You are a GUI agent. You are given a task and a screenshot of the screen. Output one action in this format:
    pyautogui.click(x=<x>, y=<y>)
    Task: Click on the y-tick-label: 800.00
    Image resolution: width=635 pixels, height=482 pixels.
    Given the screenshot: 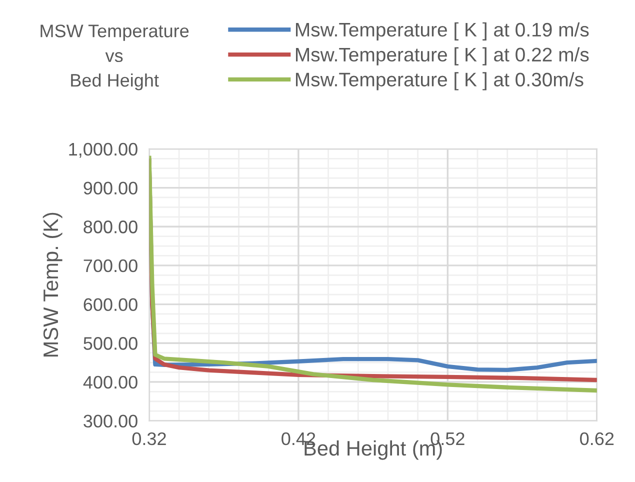 What is the action you would take?
    pyautogui.click(x=111, y=227)
    